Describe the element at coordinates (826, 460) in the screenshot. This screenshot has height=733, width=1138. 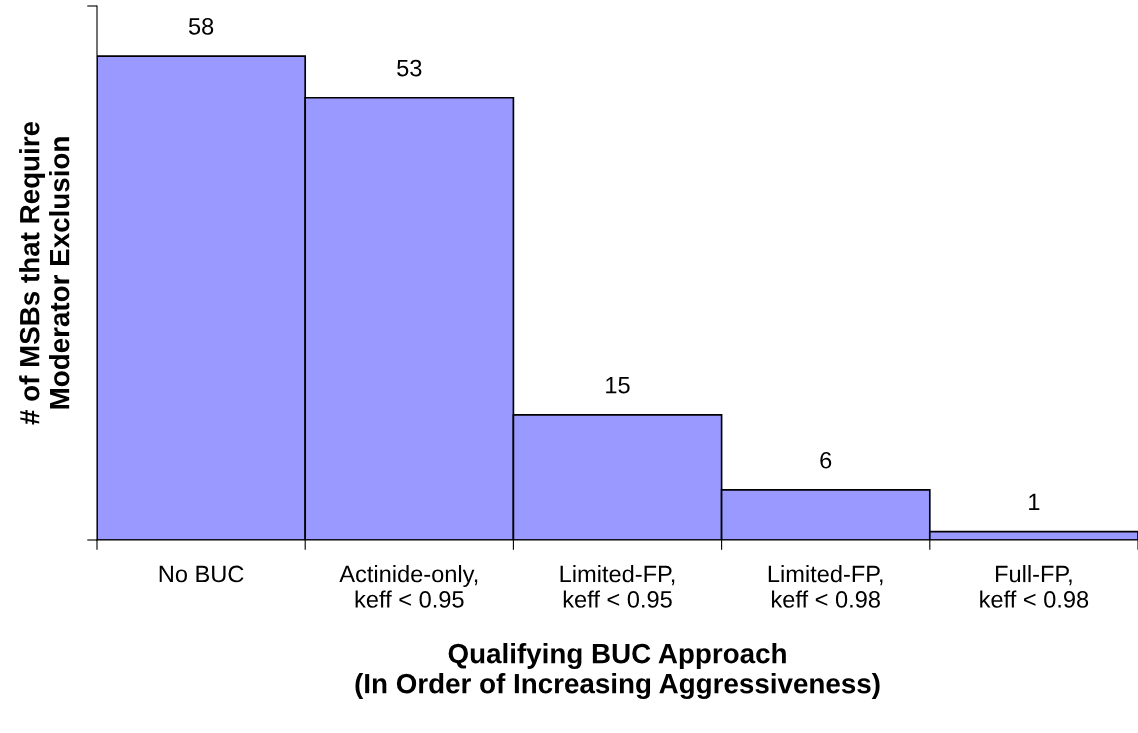
I see `data-label: 6` at that location.